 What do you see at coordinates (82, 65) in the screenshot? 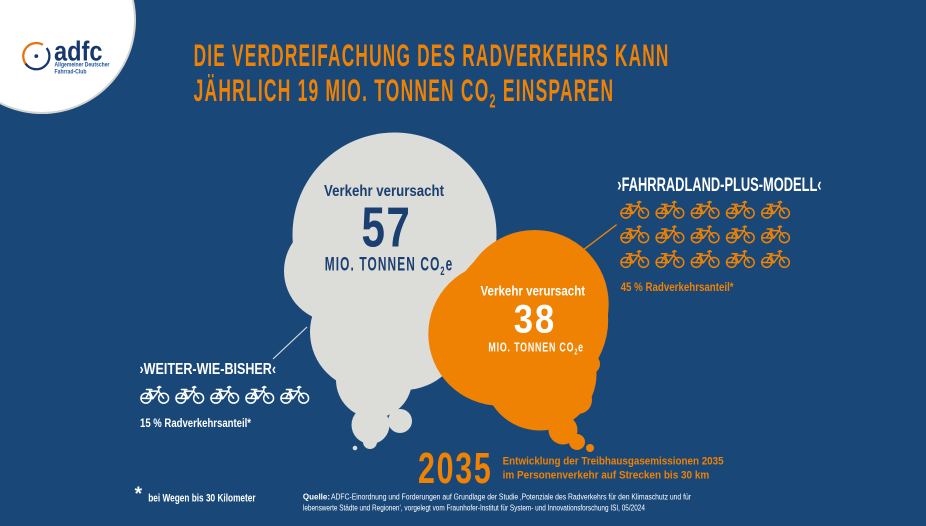
I see `svg-text: Allgemeiner Deutscher` at bounding box center [82, 65].